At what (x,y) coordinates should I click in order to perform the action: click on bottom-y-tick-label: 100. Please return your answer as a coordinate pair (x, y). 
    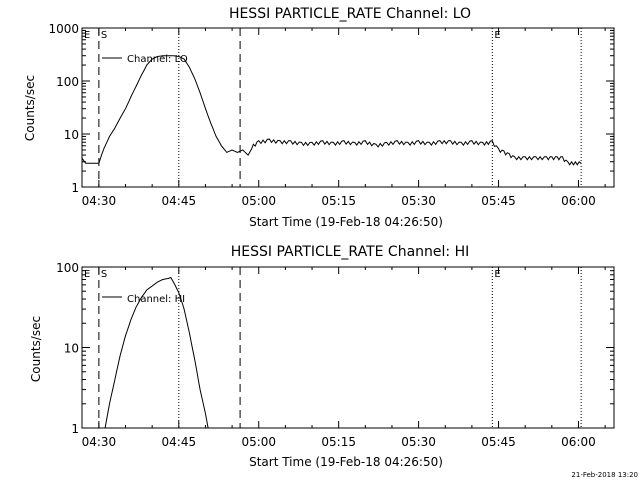
    Looking at the image, I should click on (67, 268).